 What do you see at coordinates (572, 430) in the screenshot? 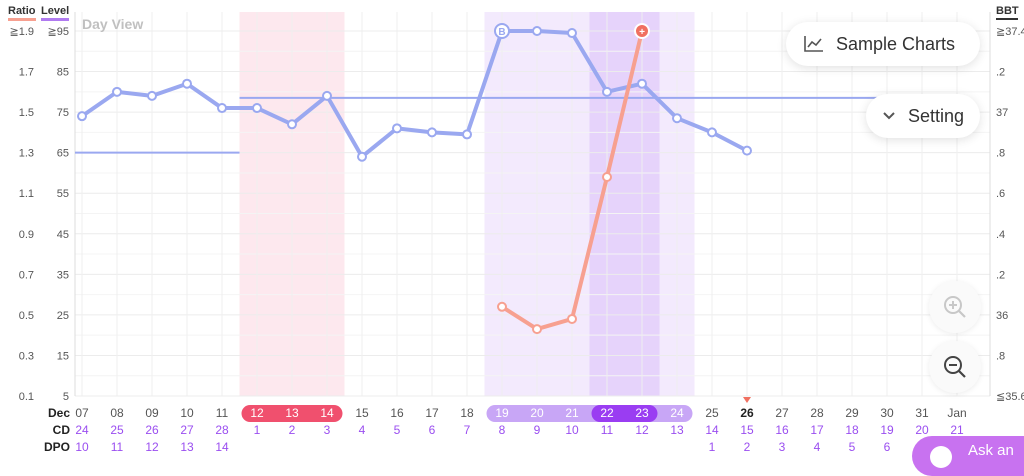
I see `cd-label: 10` at bounding box center [572, 430].